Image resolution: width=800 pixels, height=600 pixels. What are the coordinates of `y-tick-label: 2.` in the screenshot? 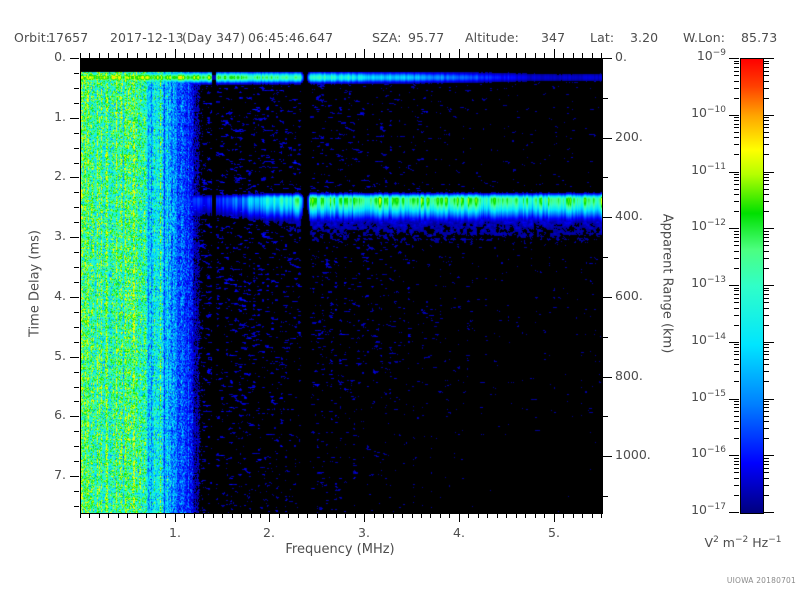 It's located at (60, 175).